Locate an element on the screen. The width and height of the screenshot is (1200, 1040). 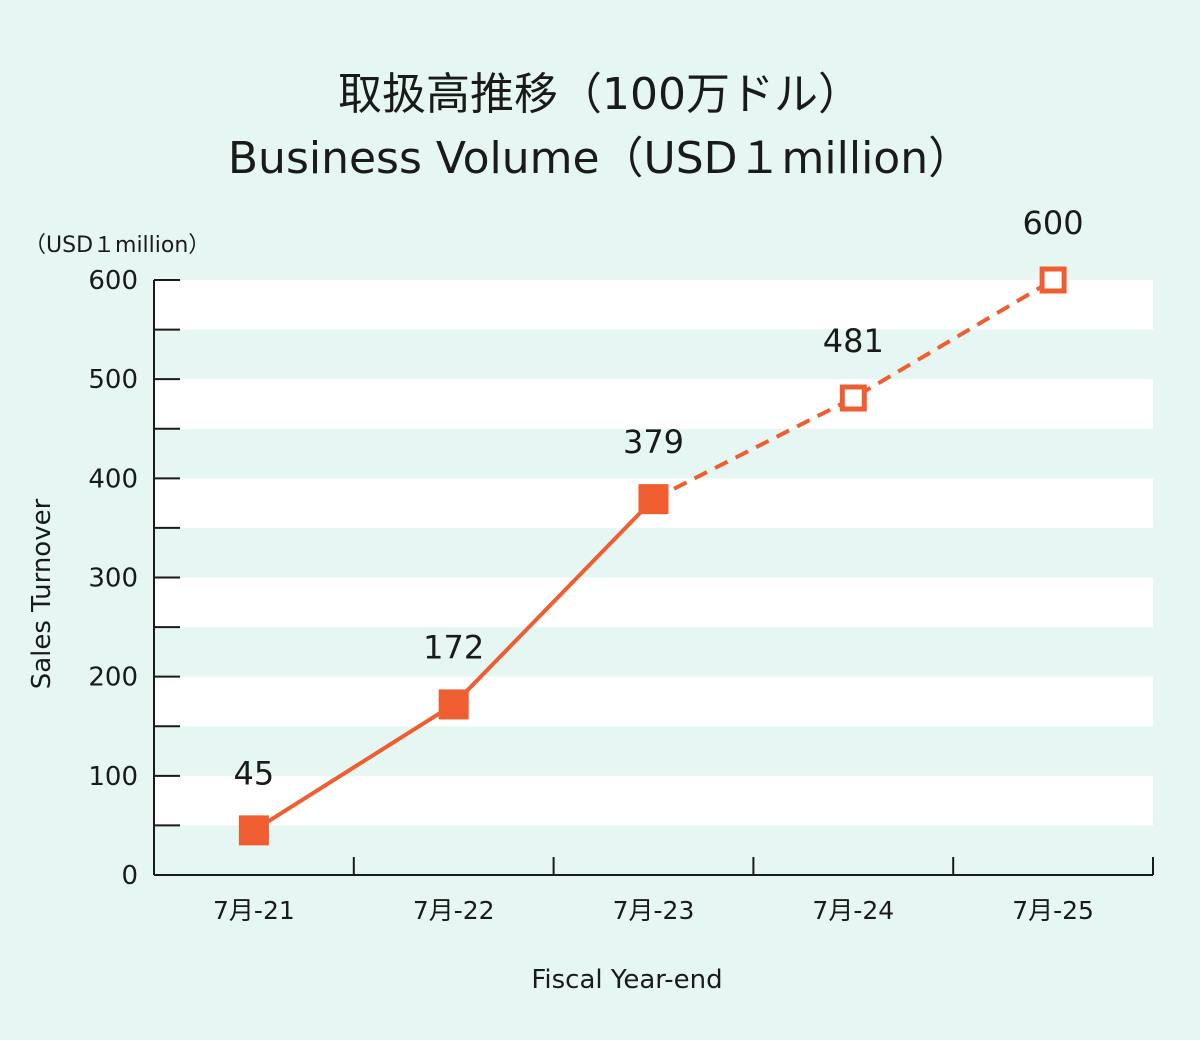
data-label: 600 is located at coordinates (1053, 223).